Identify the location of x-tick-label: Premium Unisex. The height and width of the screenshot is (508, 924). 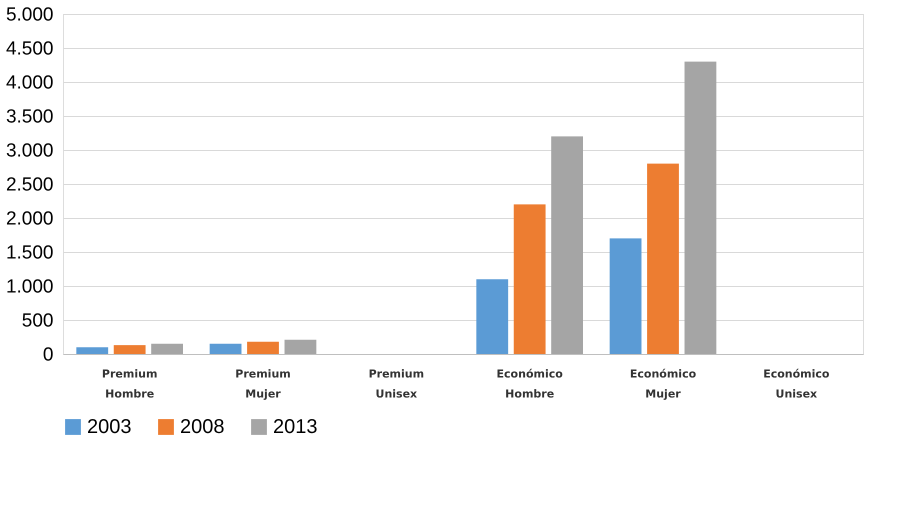
(396, 384).